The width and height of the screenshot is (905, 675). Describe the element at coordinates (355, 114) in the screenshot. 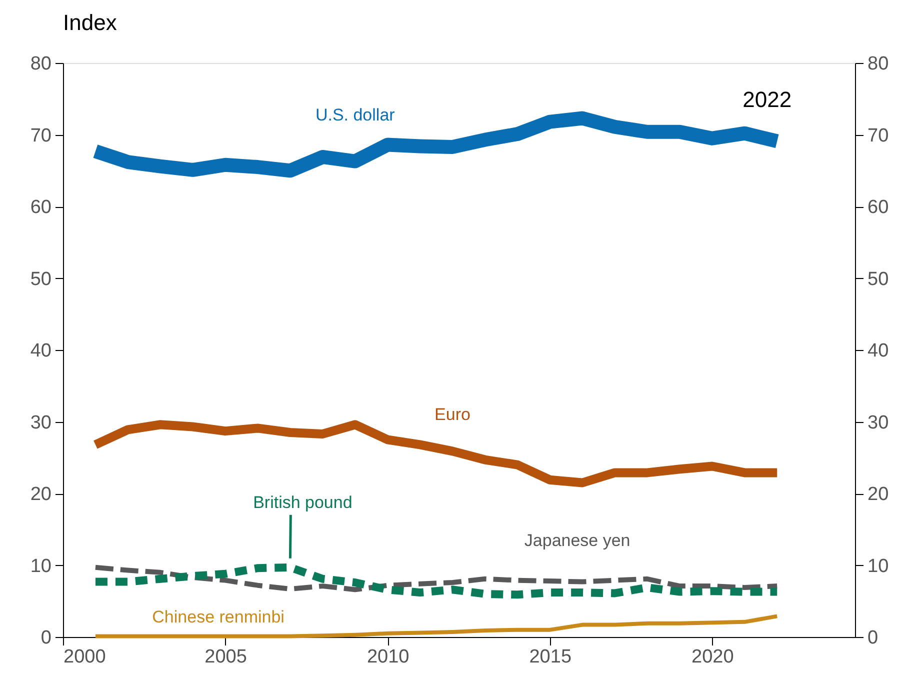

I see `series-label: U.S. dollar` at that location.